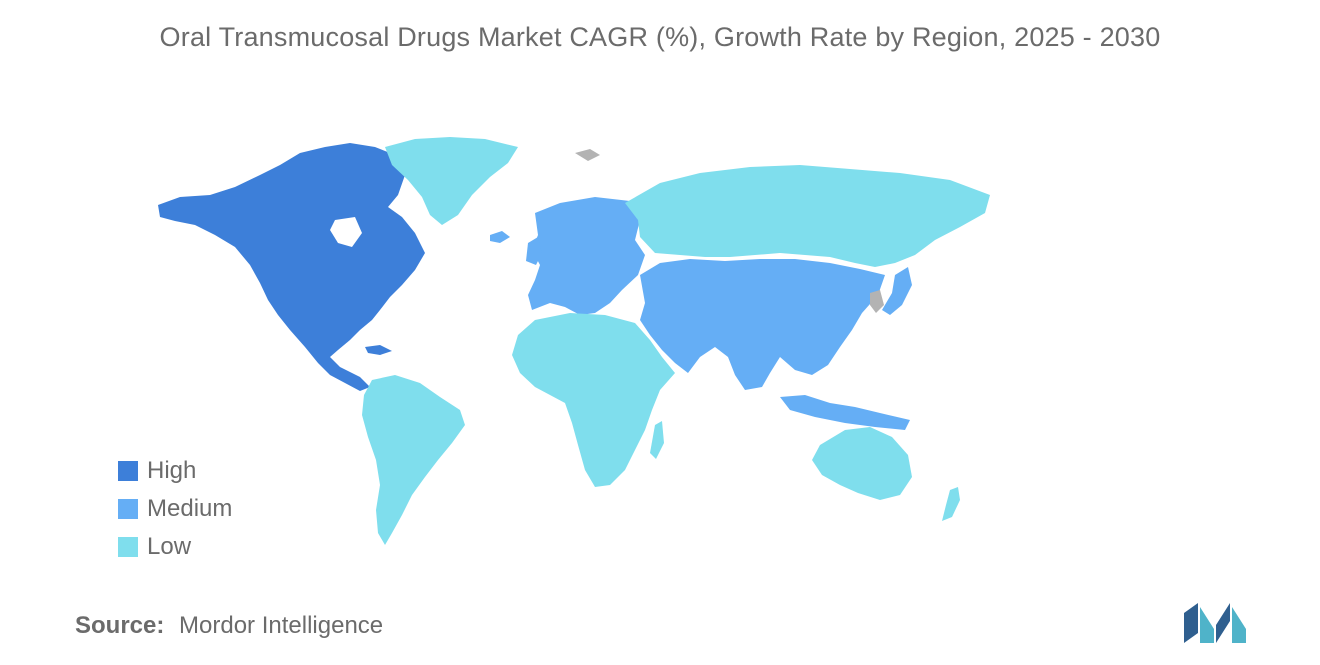 Image resolution: width=1320 pixels, height=665 pixels. What do you see at coordinates (413, 460) in the screenshot?
I see `region-south-america` at bounding box center [413, 460].